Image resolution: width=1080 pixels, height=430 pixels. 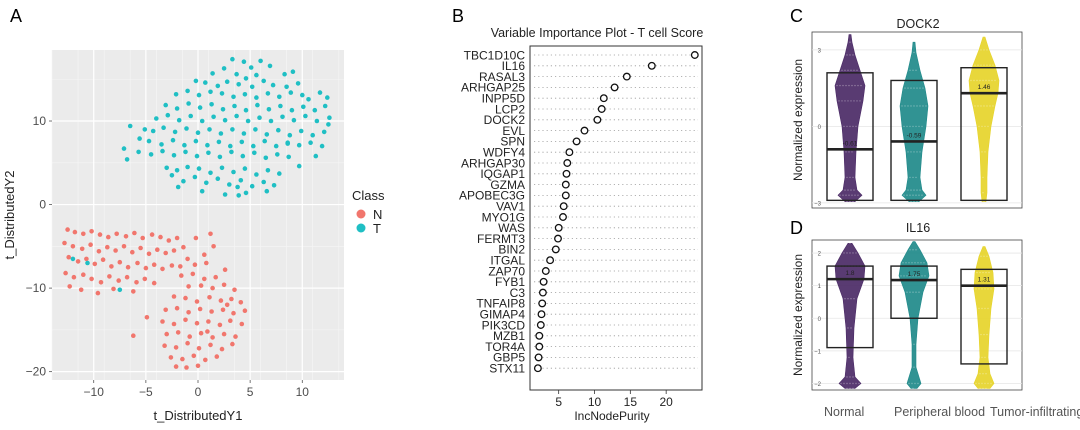 I want to click on importance-gene-label: STX11, so click(x=507, y=369).